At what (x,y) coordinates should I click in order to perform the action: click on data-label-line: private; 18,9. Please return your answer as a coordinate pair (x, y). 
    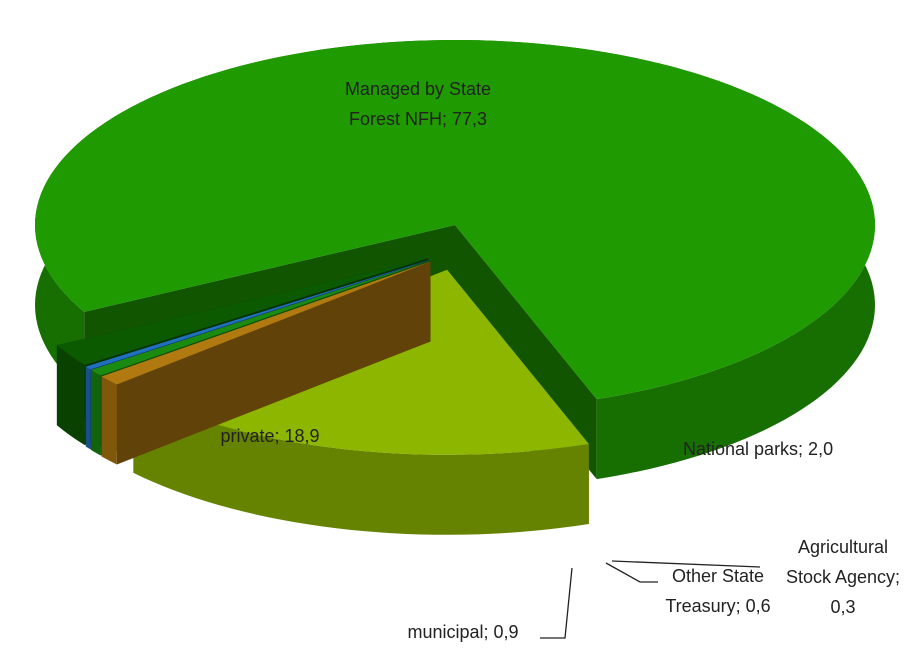
    Looking at the image, I should click on (269, 436).